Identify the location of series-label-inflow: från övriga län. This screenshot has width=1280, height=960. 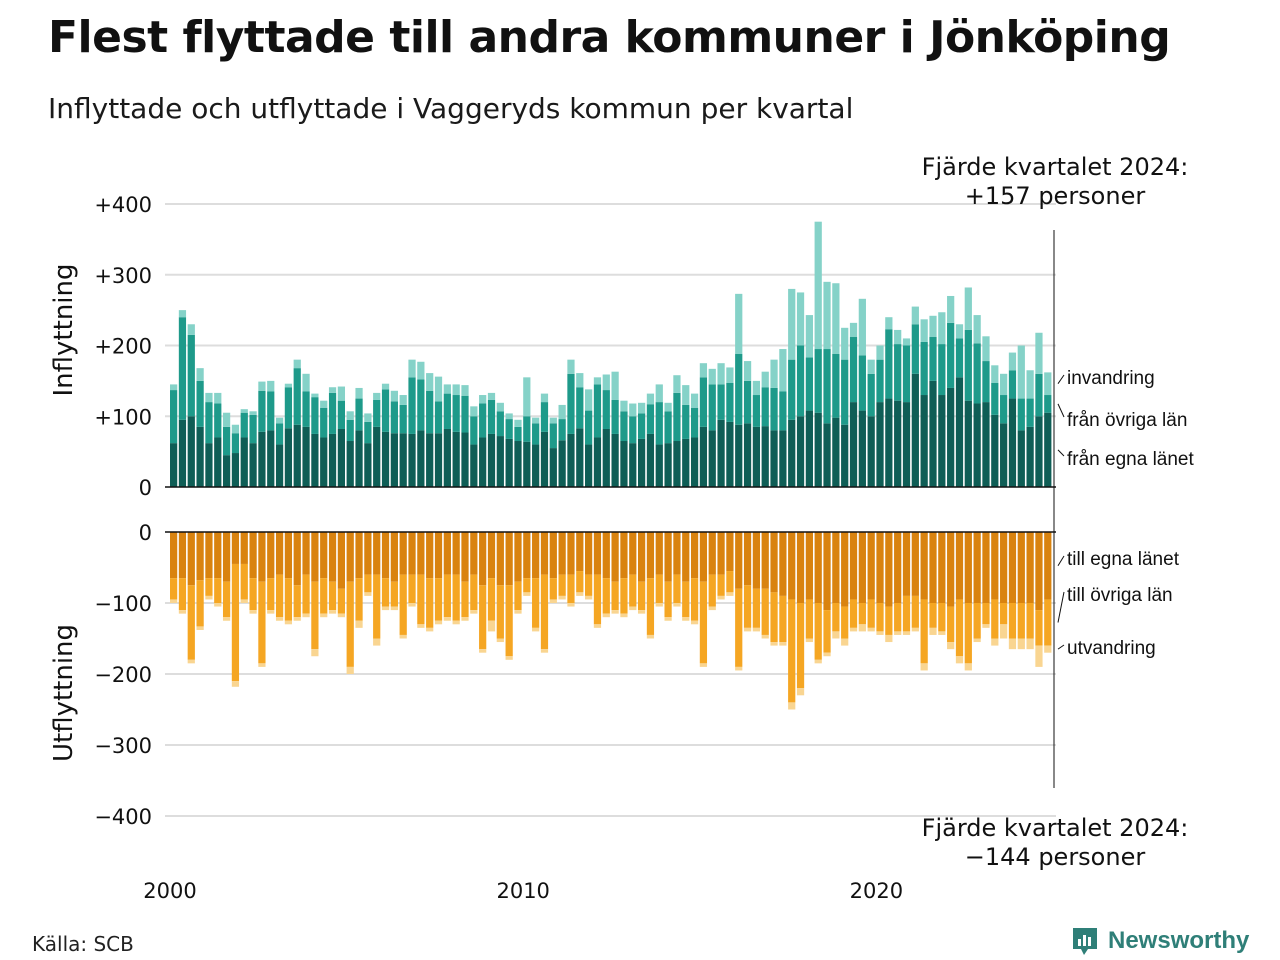
(1127, 420).